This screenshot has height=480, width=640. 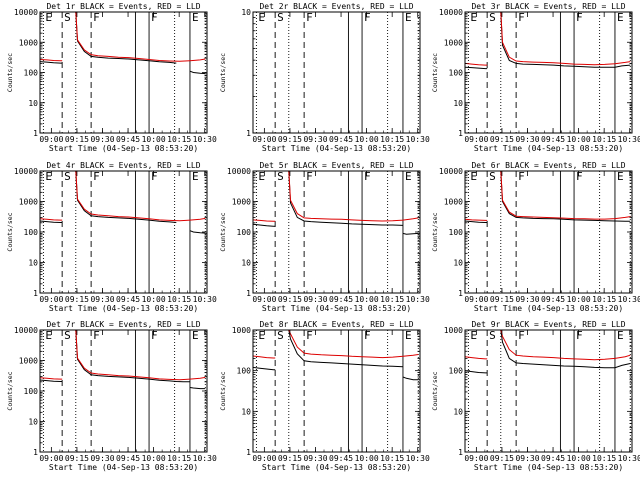 I want to click on panel-title: Det 5r BLACK = Events, RED = LLD, so click(x=336, y=165).